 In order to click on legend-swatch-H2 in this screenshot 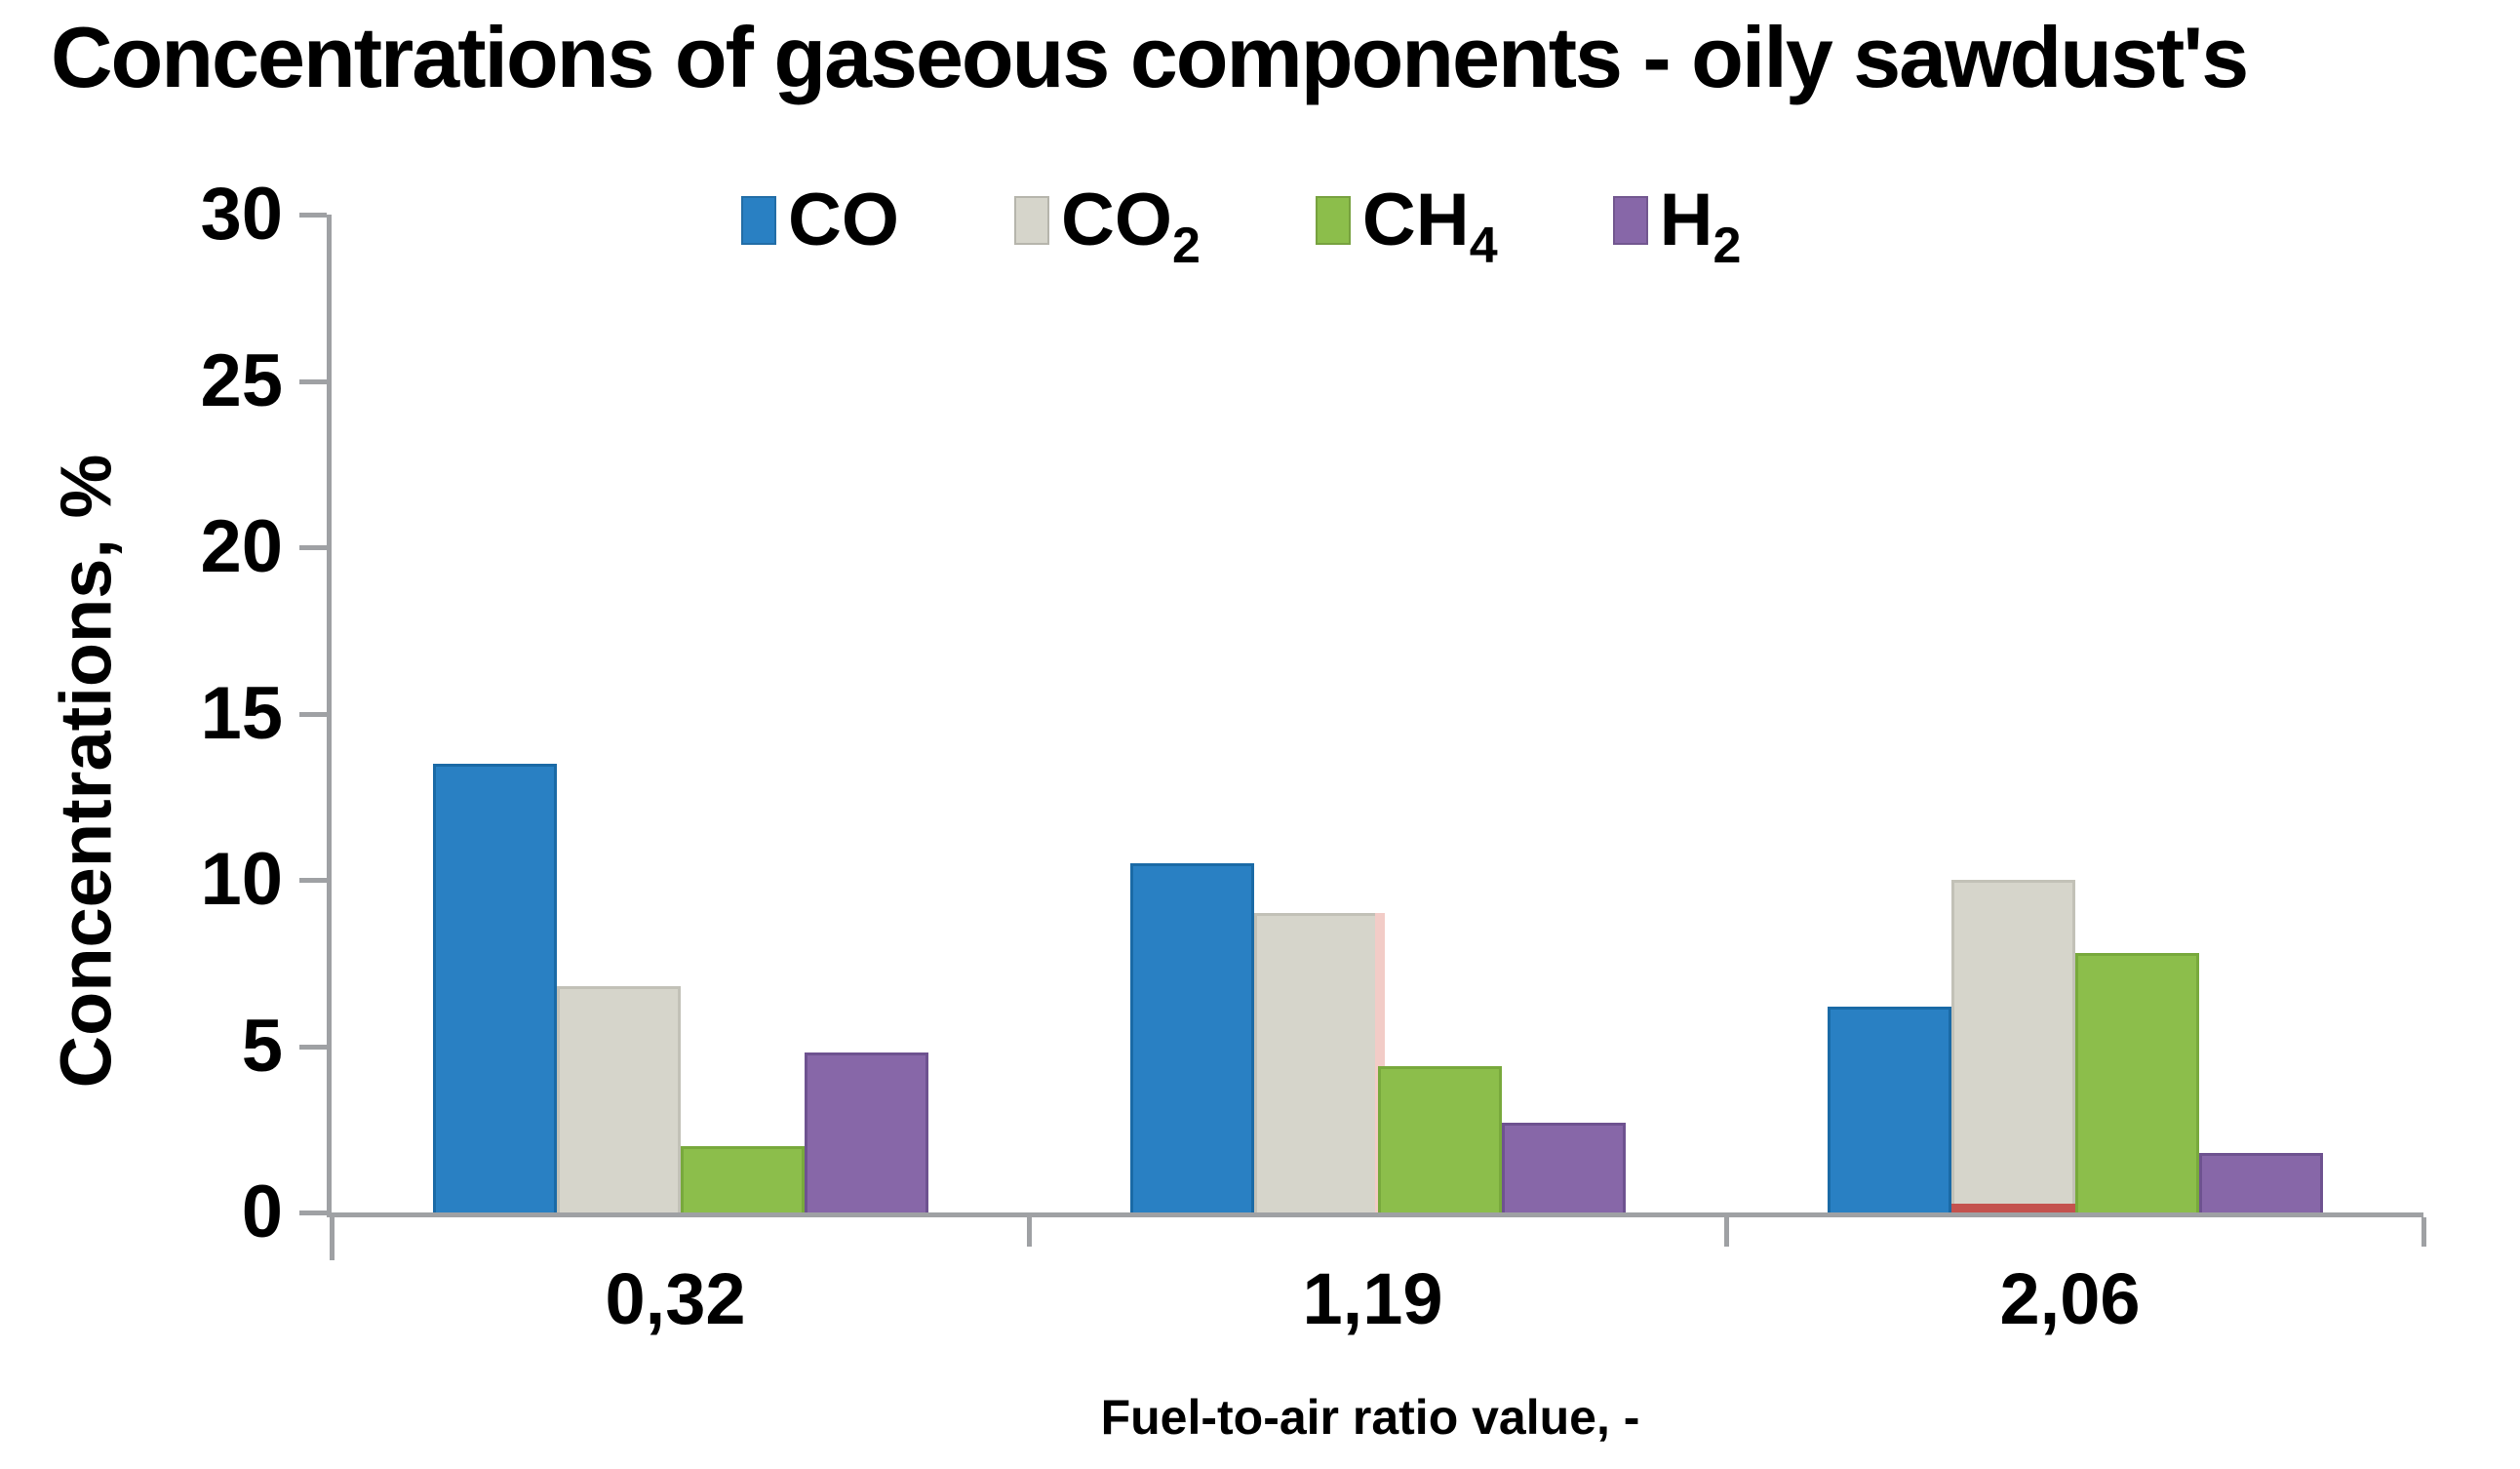, I will do `click(1630, 220)`.